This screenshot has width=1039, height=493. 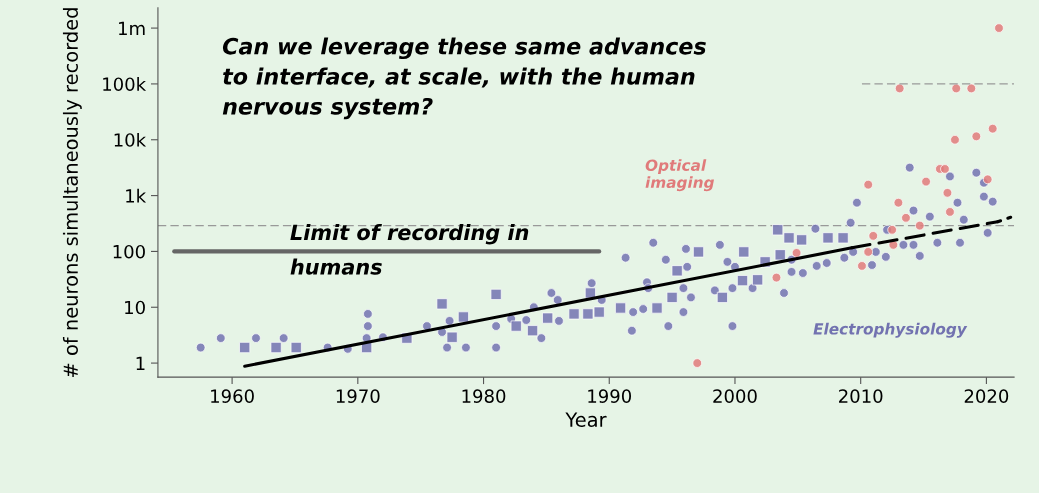 I want to click on text: Electrophysiology, so click(x=890, y=330).